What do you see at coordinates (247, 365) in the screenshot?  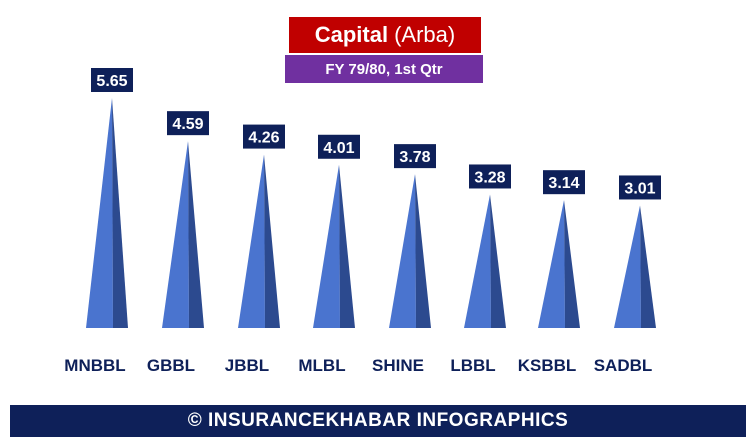 I see `category-label: JBBL` at bounding box center [247, 365].